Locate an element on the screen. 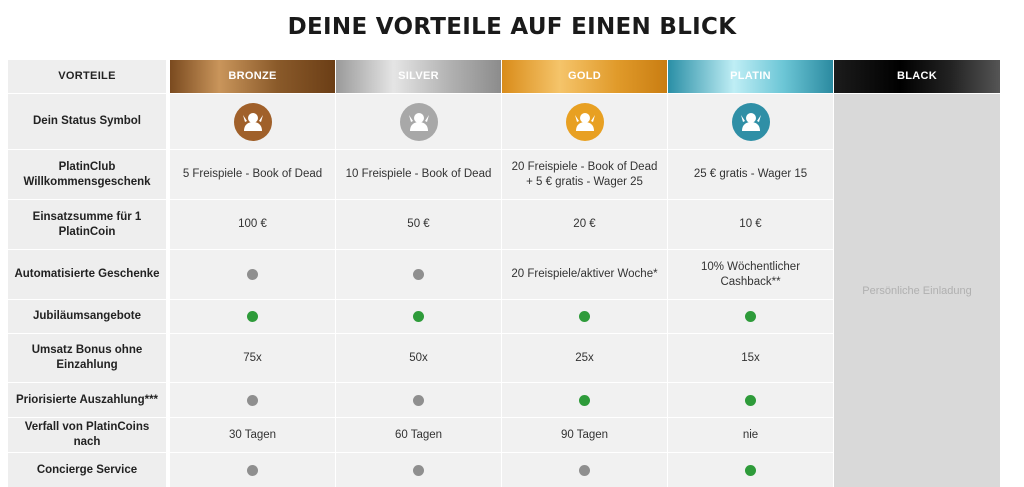  page-title: DEINE VORTEILE AUF EINEN BLICK is located at coordinates (512, 27).